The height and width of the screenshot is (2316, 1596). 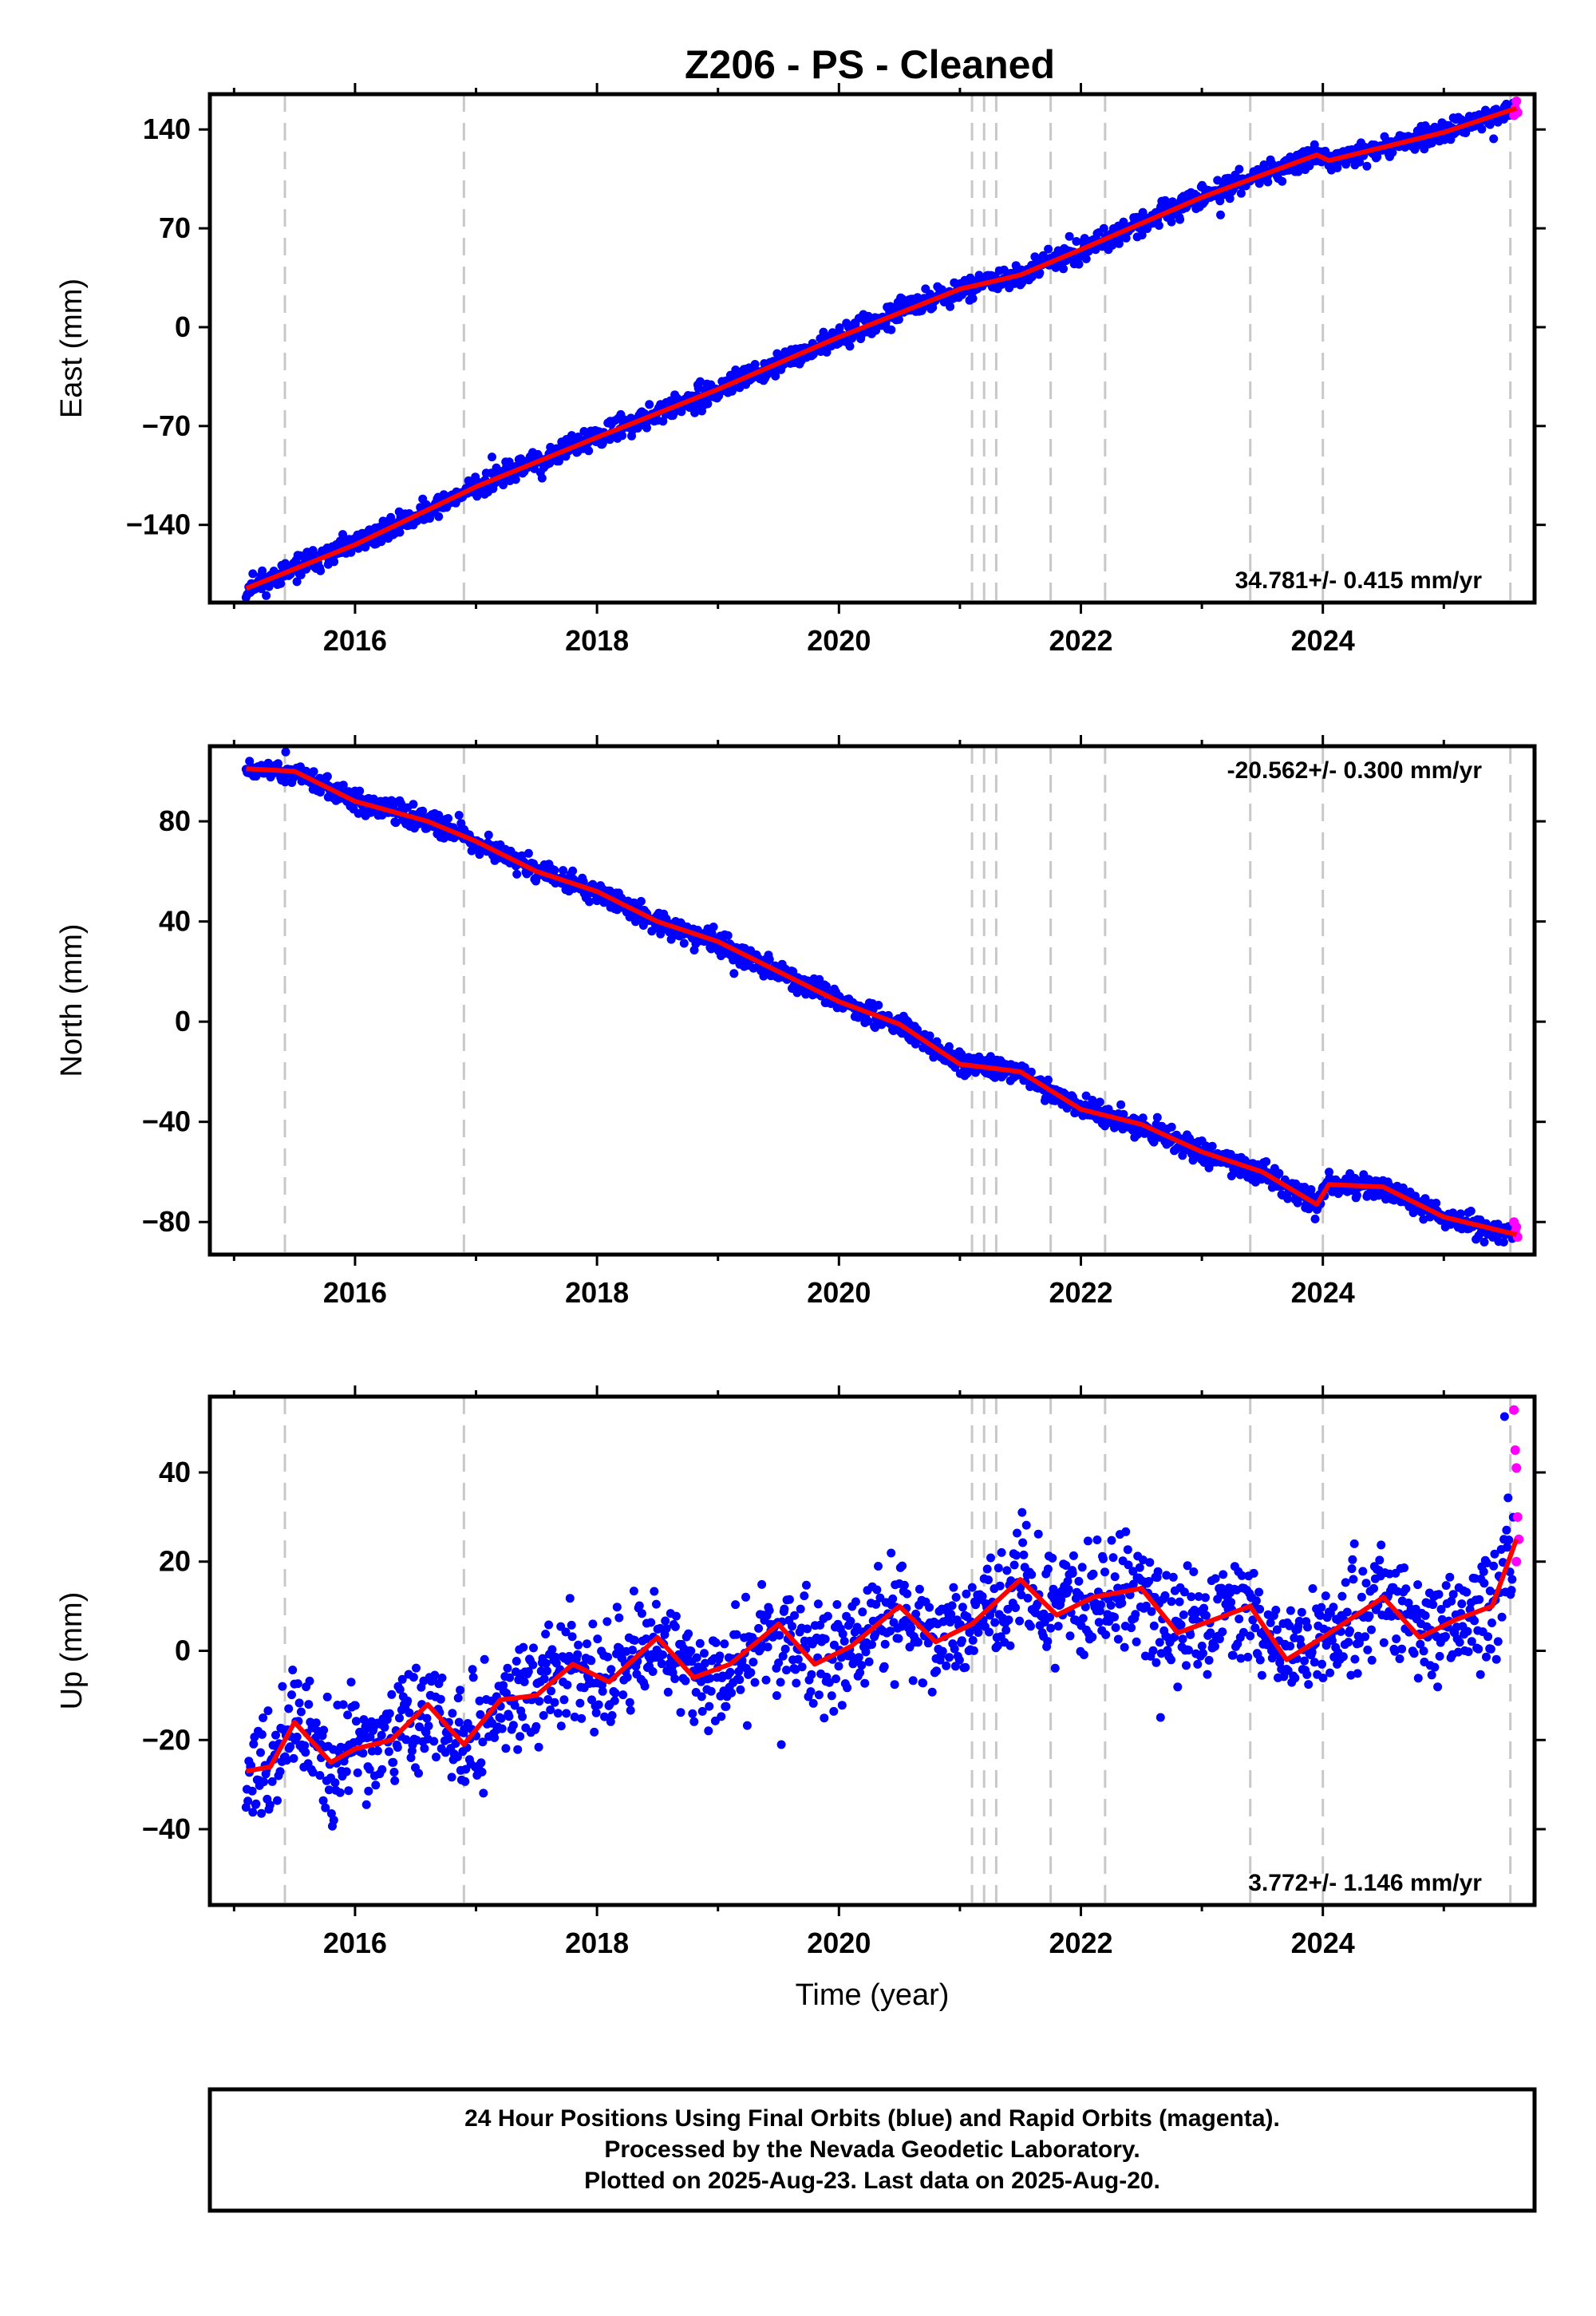 I want to click on velocity-annotation: 34.781+/- 0.415 mm/yr, so click(x=1359, y=580).